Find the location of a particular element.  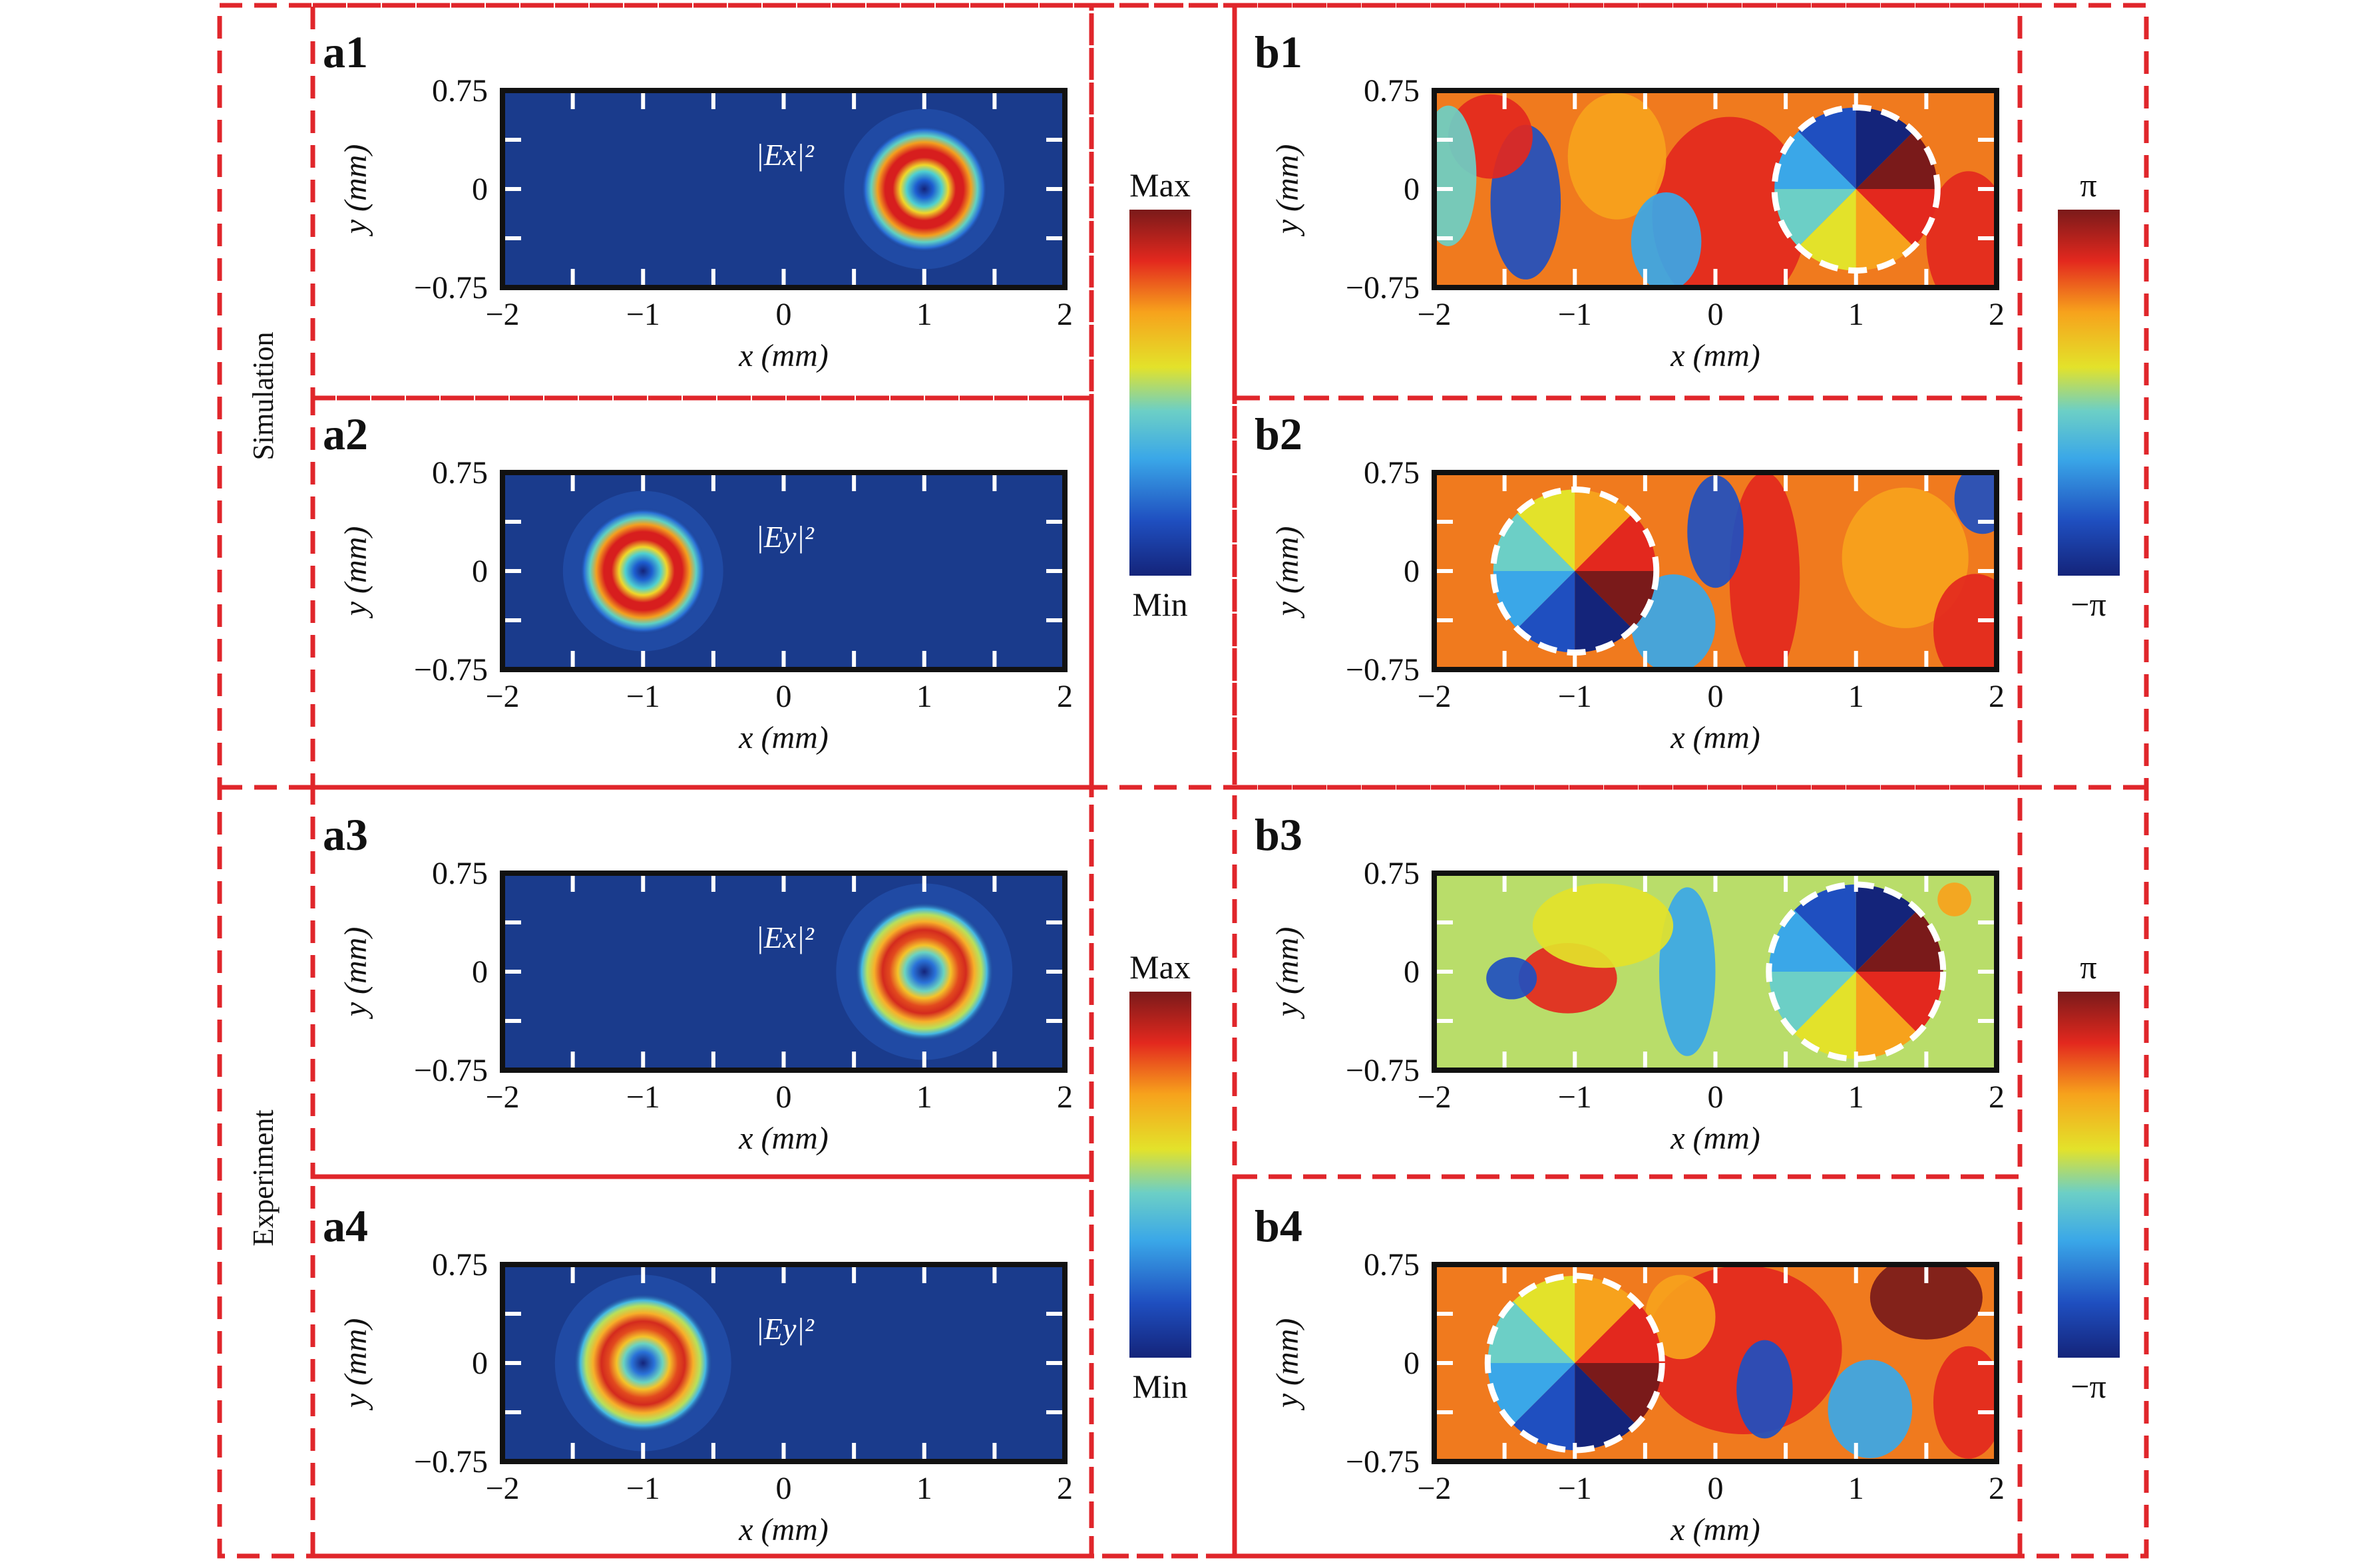

panel-label: b2 is located at coordinates (1278, 434).